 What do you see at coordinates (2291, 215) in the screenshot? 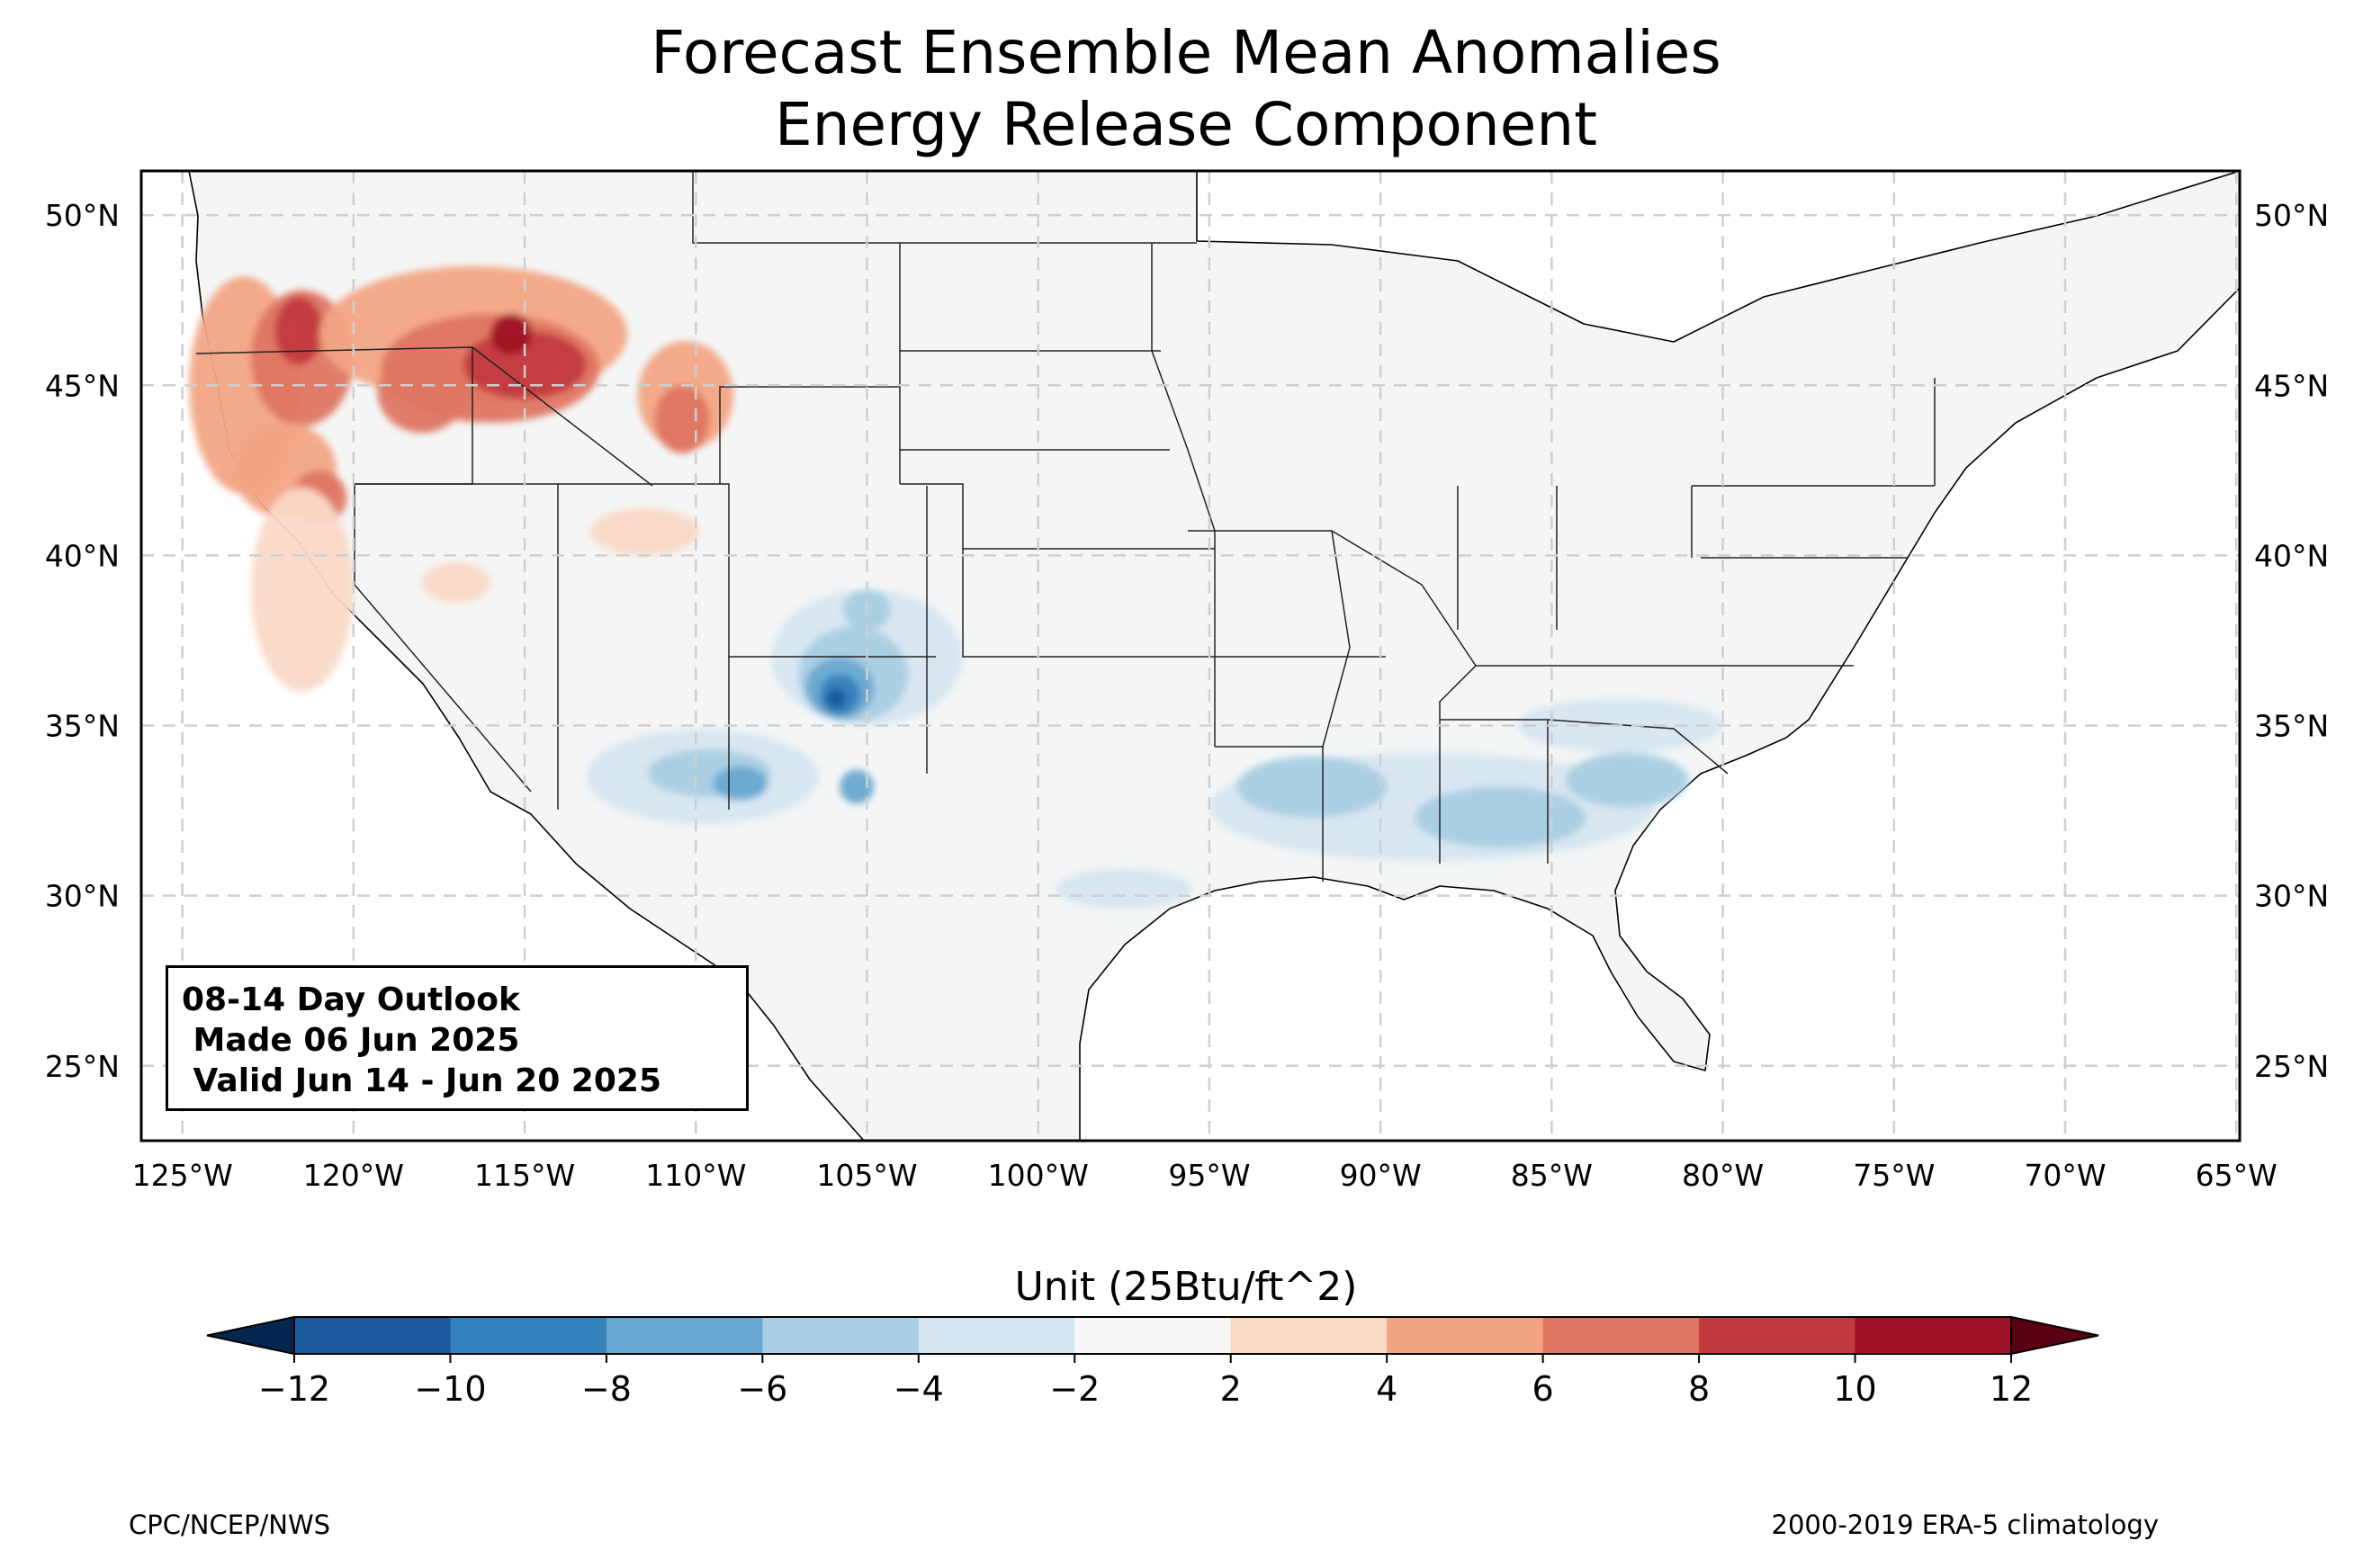
I see `lat-tick-label-right: 50°N` at bounding box center [2291, 215].